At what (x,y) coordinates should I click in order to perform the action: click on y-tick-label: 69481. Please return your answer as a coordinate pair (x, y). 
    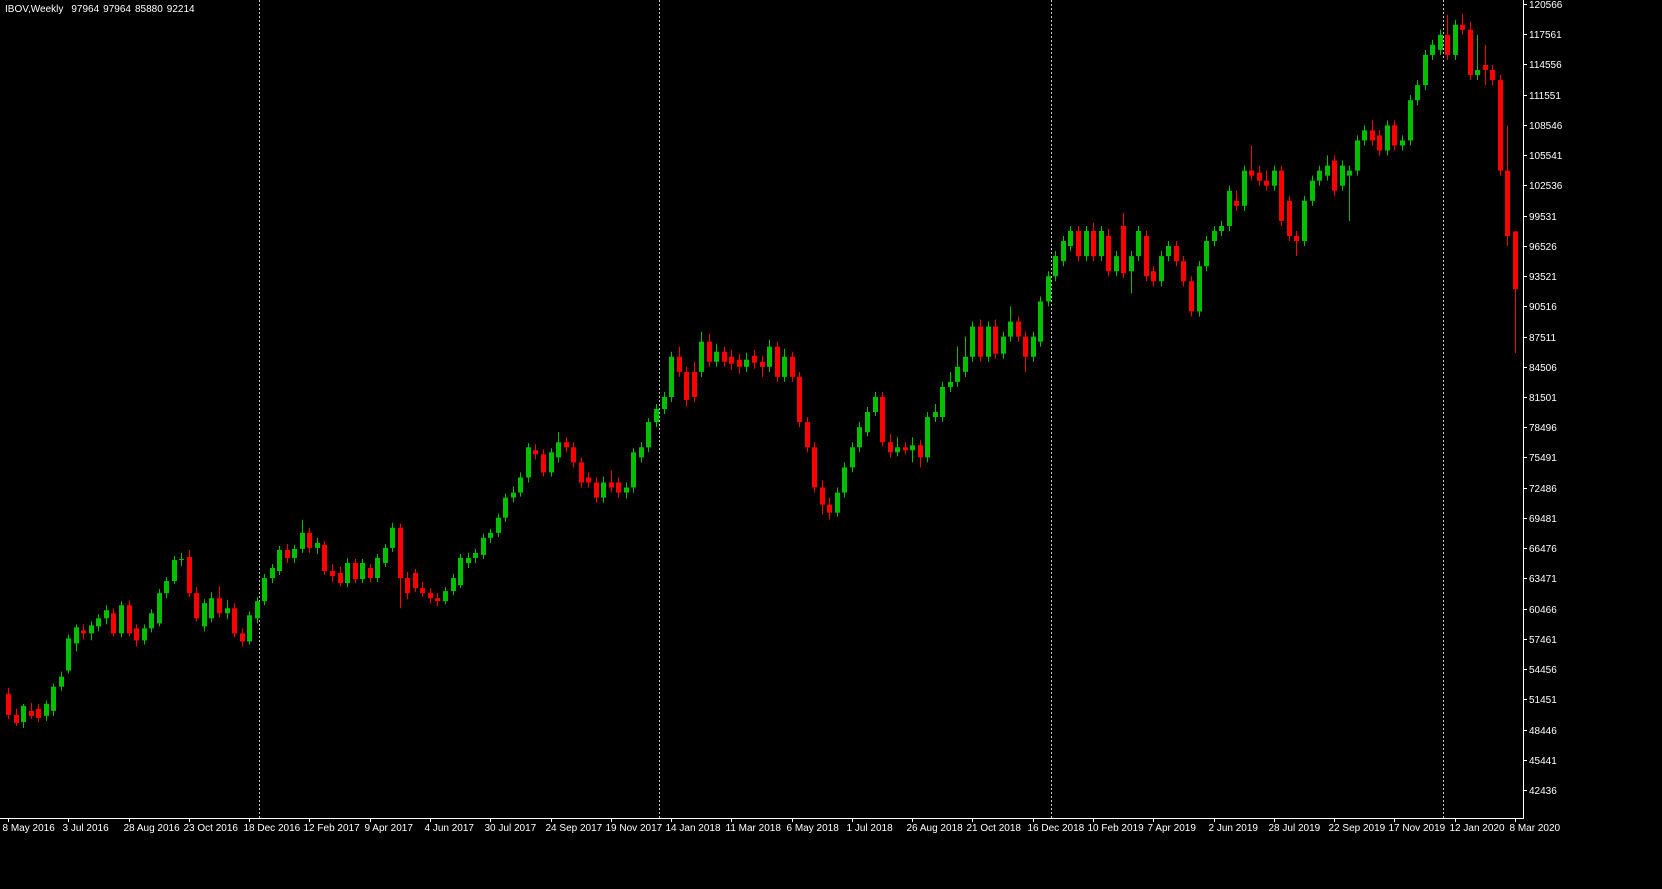
    Looking at the image, I should click on (1543, 519).